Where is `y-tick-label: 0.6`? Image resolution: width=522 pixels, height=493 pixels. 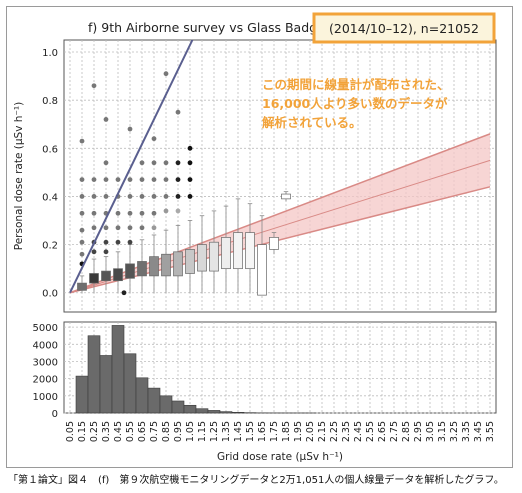
y-tick-label: 0.6 is located at coordinates (50, 149).